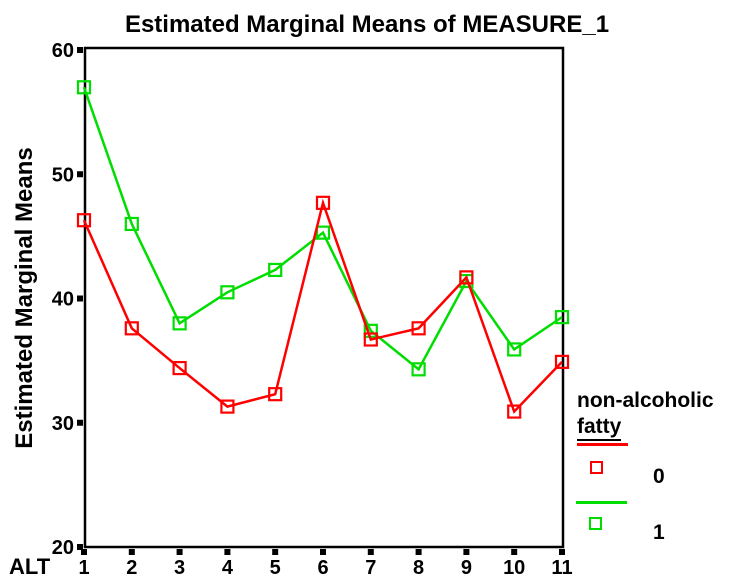 The image size is (734, 588). I want to click on chart-title: Estimated Marginal Means of MEASURE_1, so click(367, 24).